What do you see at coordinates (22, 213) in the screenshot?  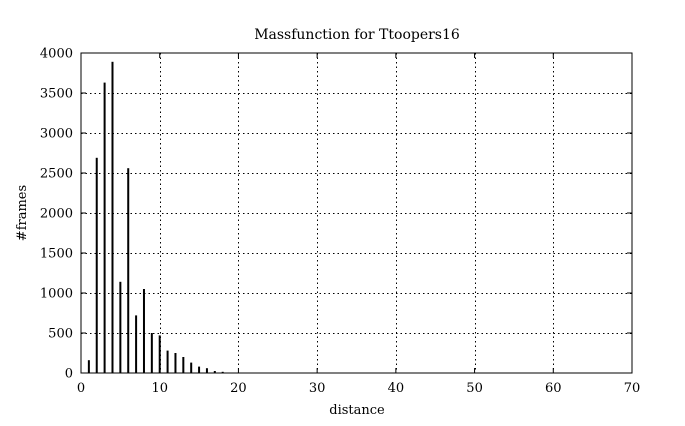 I see `y-axis-label: #frames` at bounding box center [22, 213].